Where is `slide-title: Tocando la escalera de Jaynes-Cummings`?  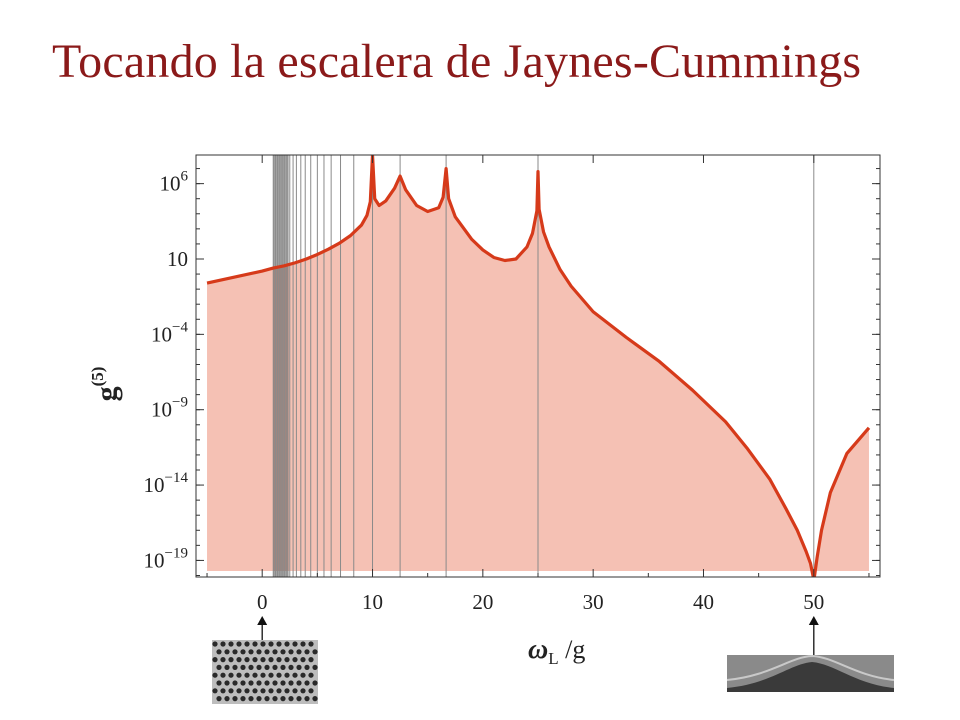 slide-title: Tocando la escalera de Jaynes-Cummings is located at coordinates (457, 61).